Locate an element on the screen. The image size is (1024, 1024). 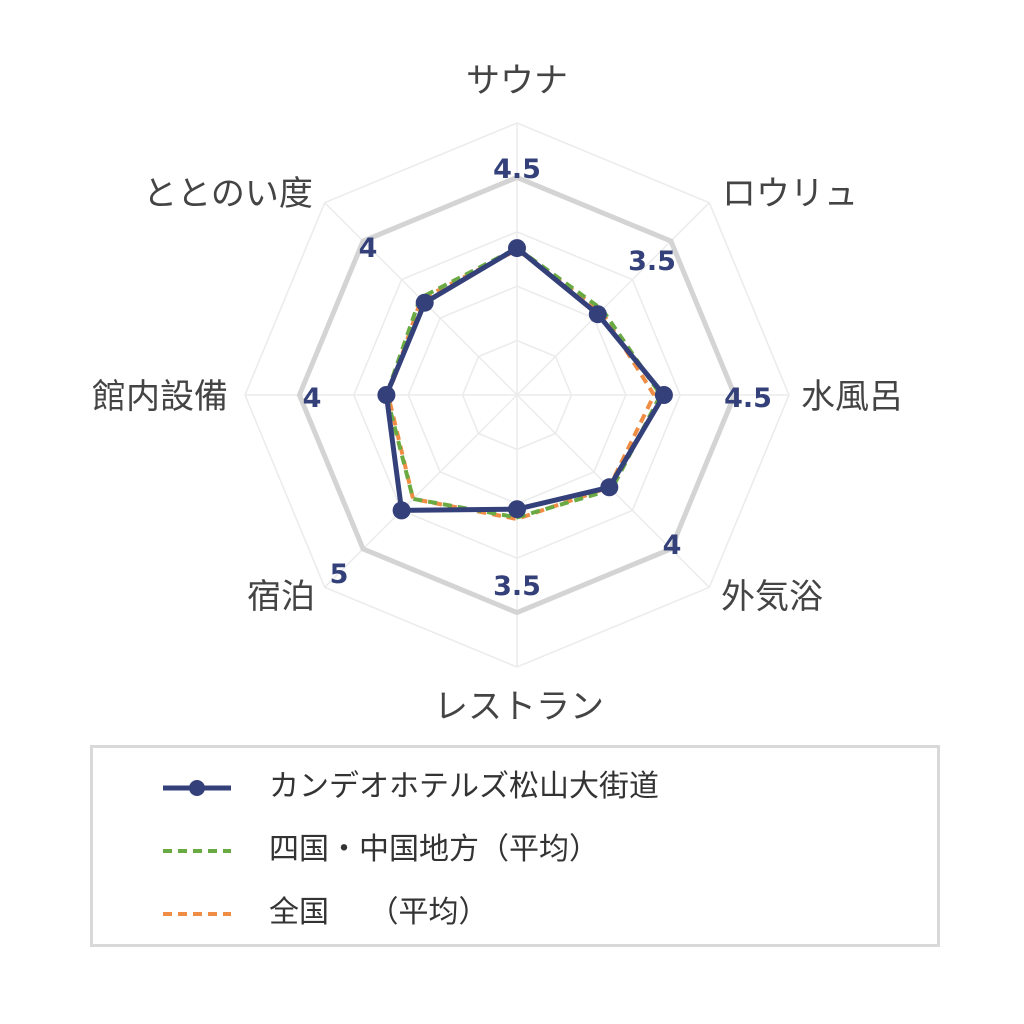
value-label-7: 4 is located at coordinates (312, 398).